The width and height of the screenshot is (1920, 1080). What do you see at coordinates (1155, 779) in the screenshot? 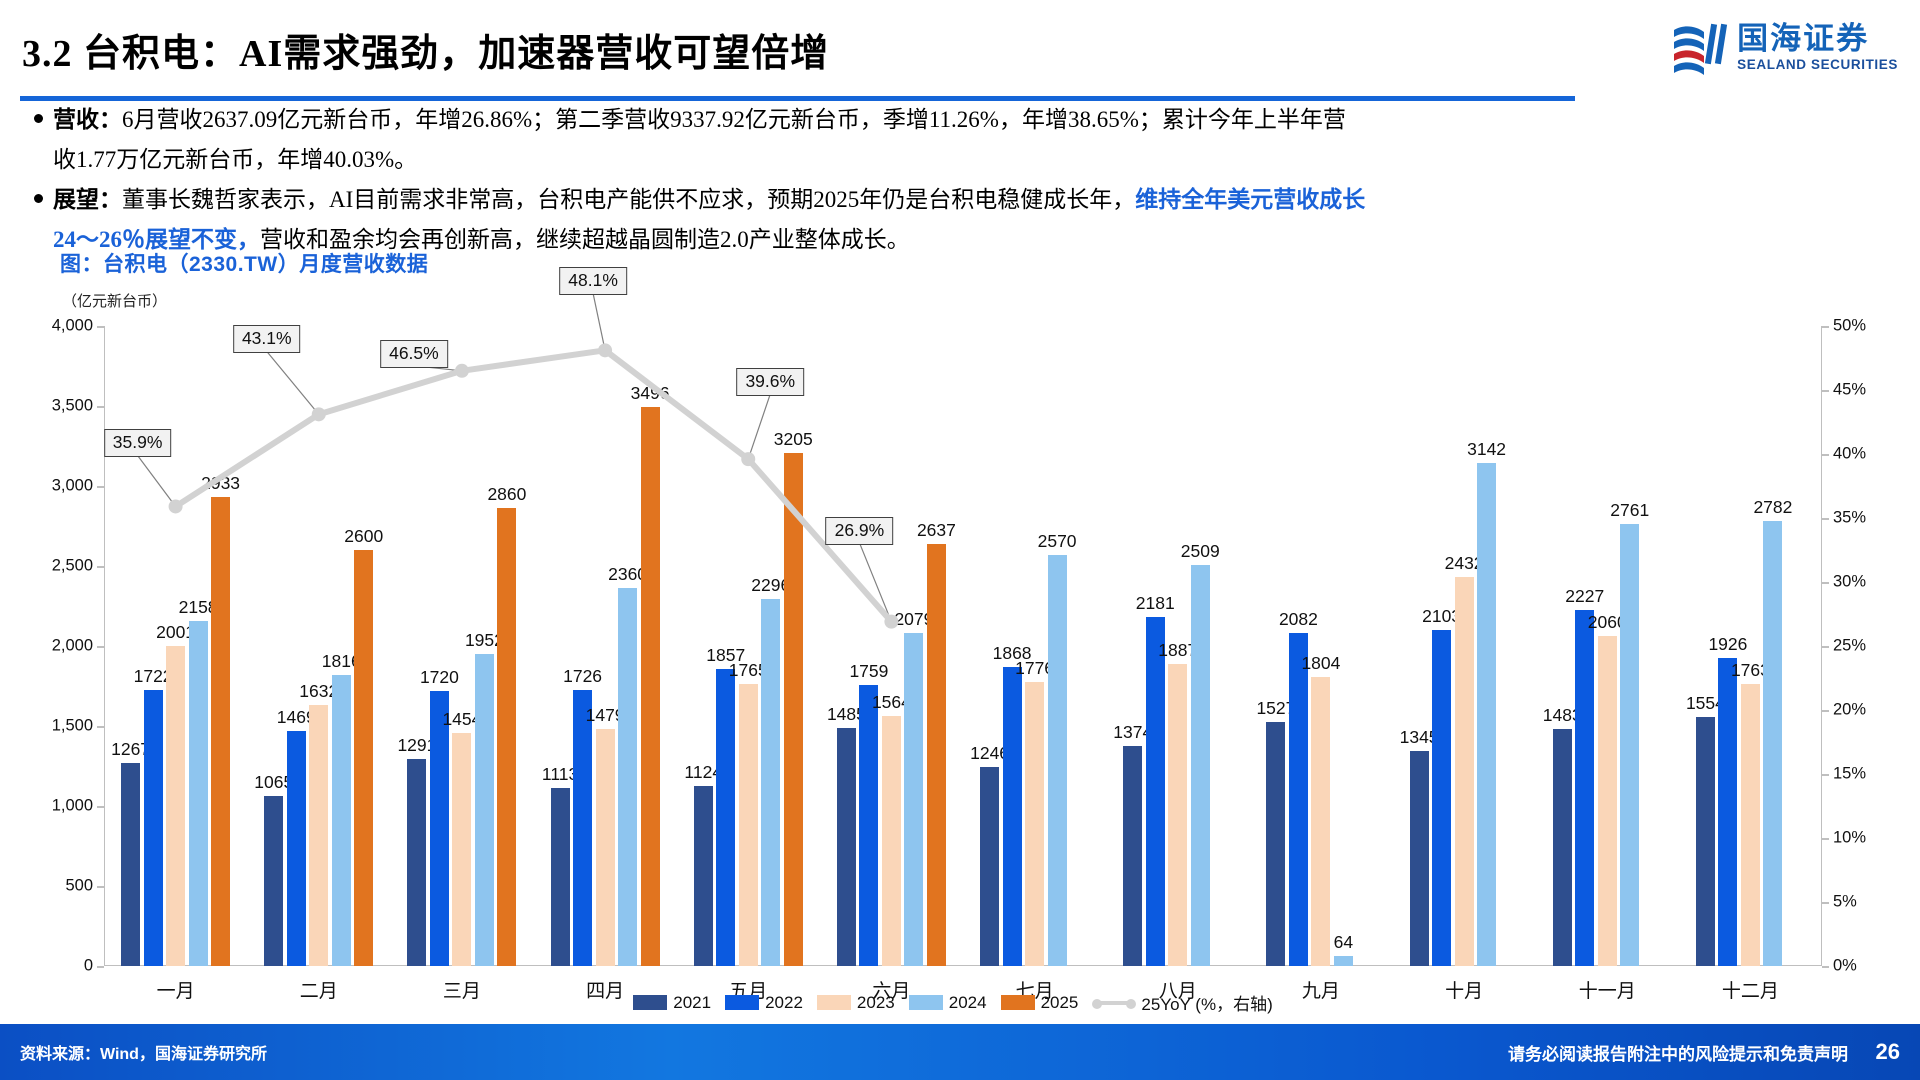
I see `chart-bar: 2181` at bounding box center [1155, 779].